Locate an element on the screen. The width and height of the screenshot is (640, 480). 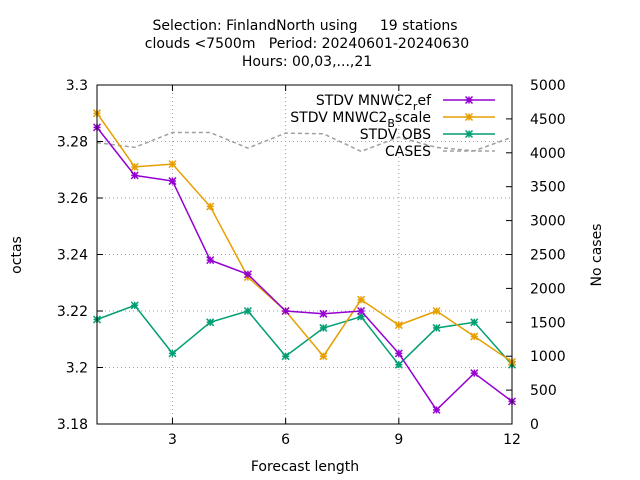
x-tick-label: 6 is located at coordinates (285, 440).